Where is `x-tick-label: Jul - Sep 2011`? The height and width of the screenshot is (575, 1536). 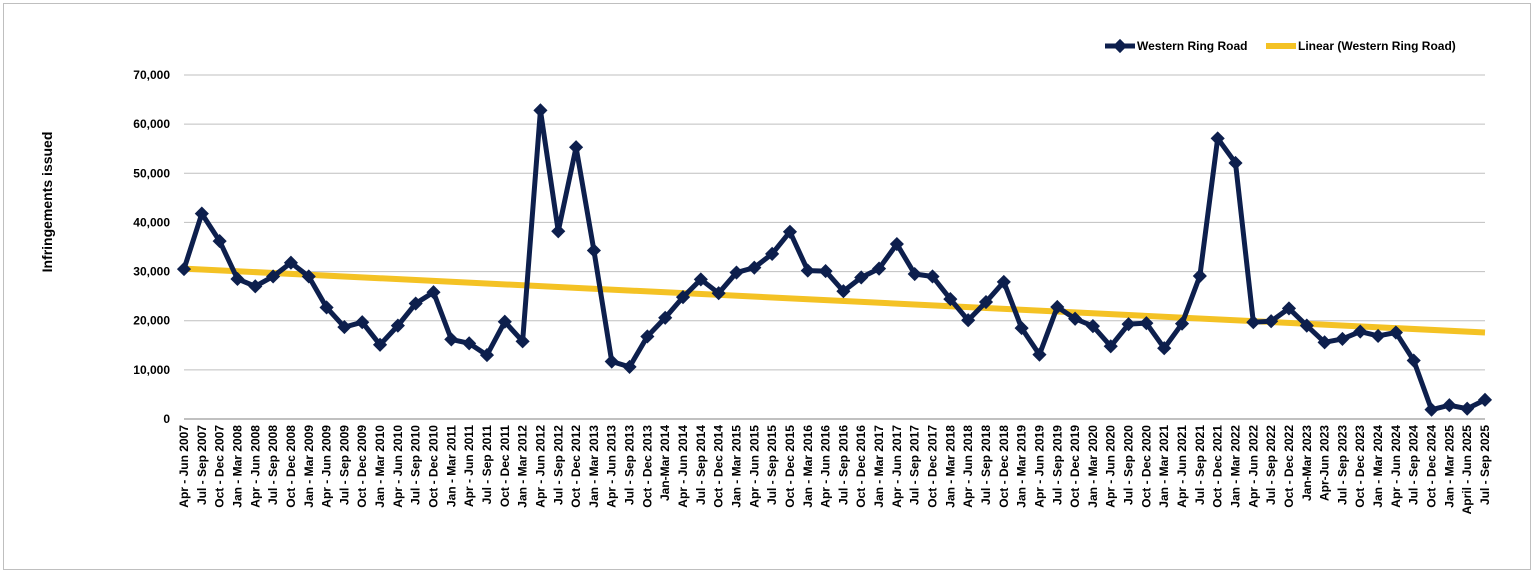
x-tick-label: Jul - Sep 2011 is located at coordinates (487, 465).